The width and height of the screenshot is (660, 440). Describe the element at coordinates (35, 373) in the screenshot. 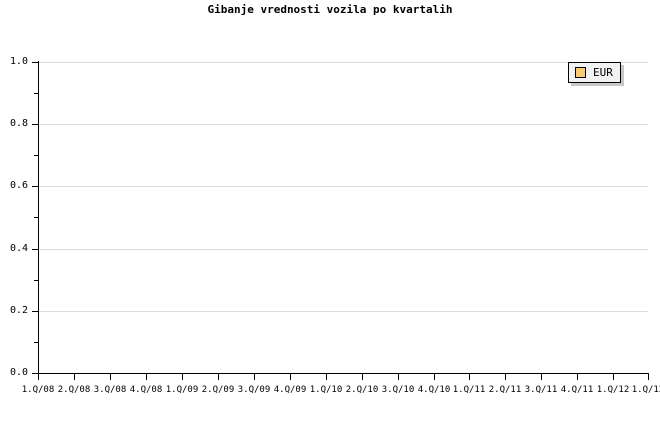

I see `y-tick-major-0.0` at that location.